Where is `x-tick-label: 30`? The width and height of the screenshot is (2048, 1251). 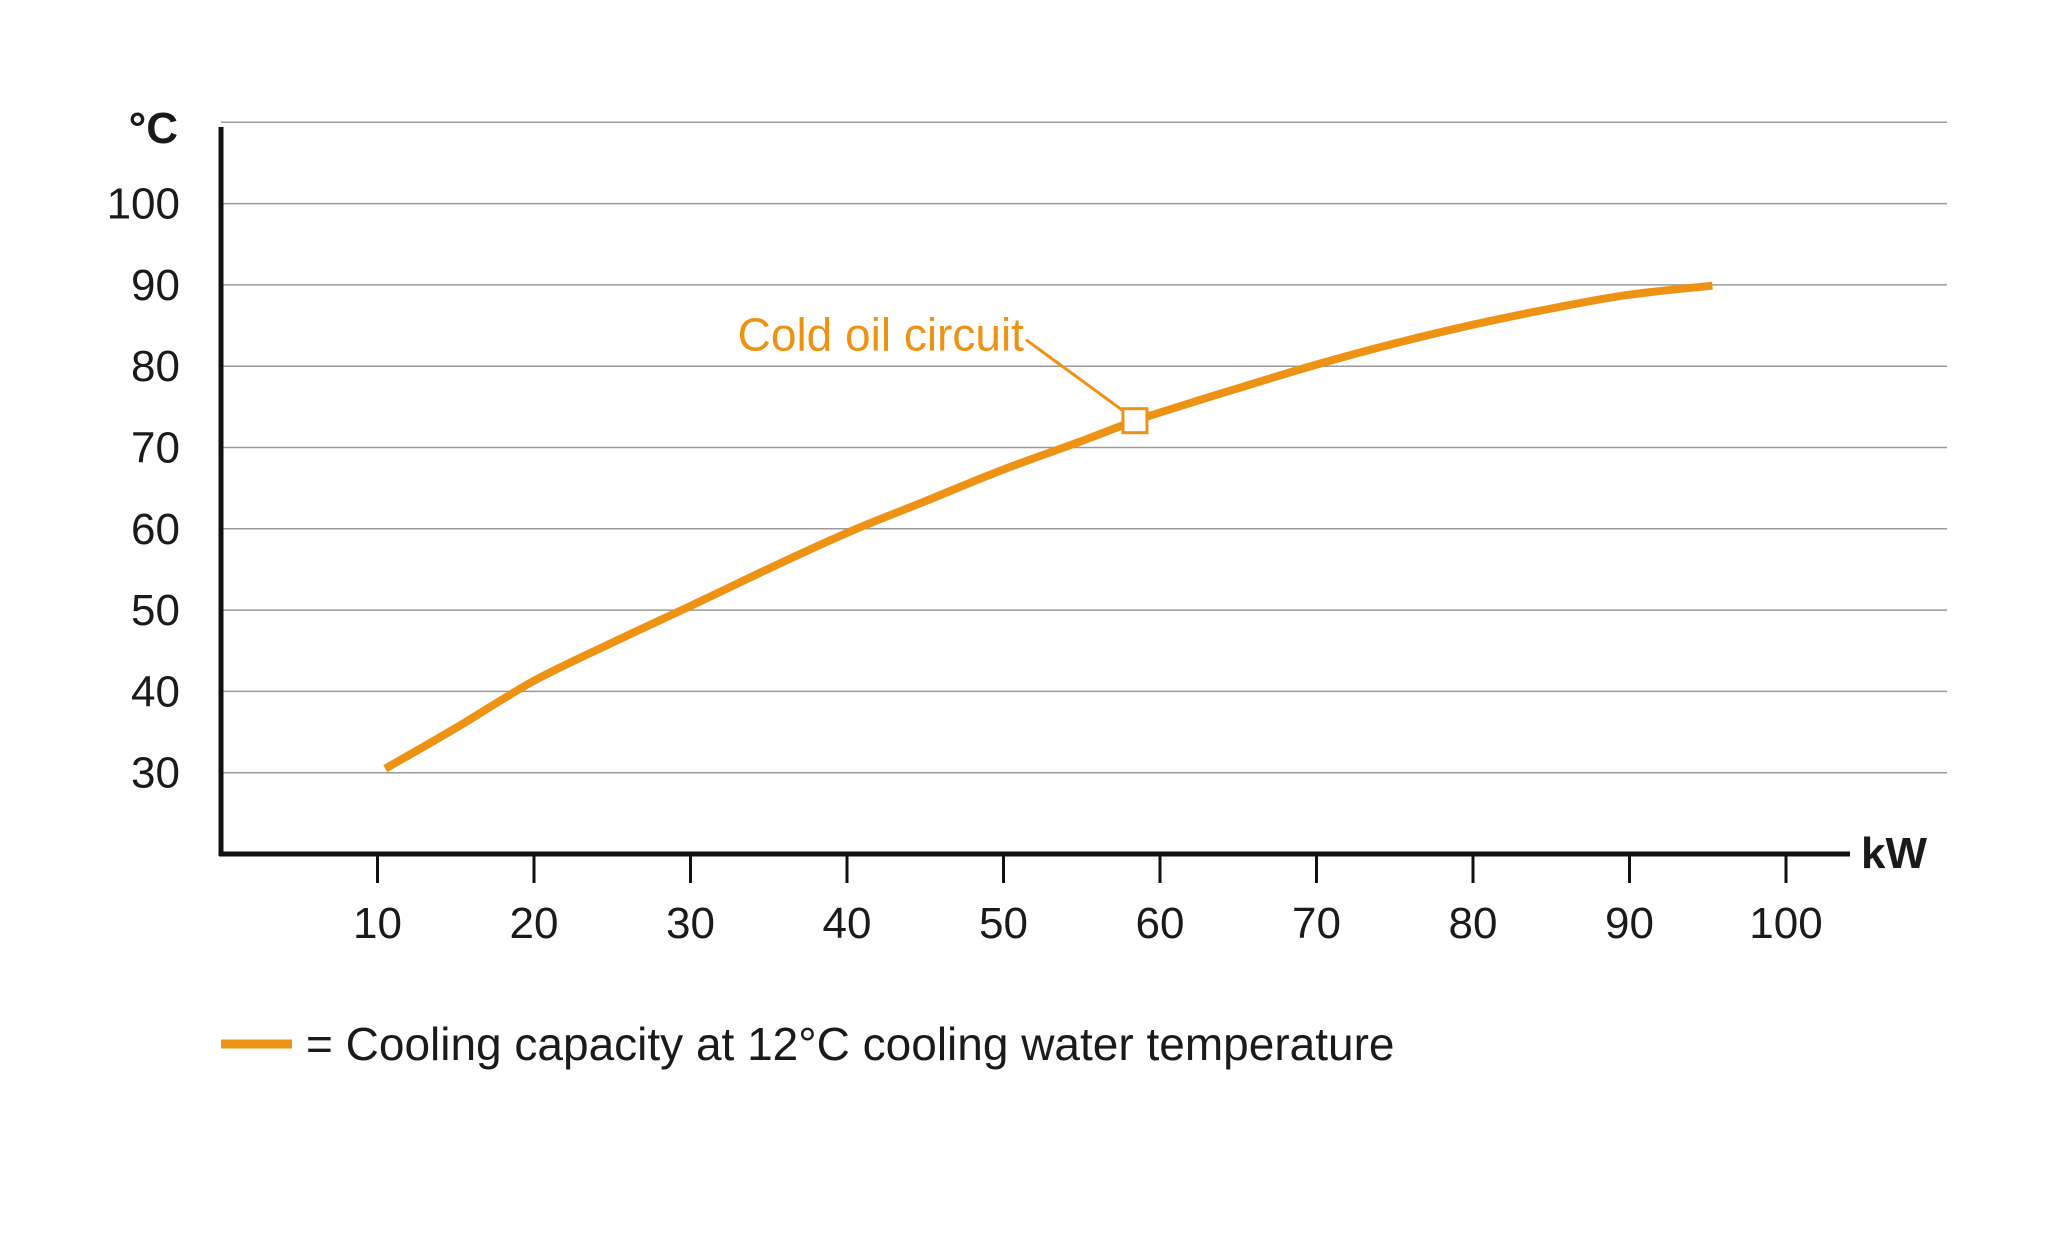
x-tick-label: 30 is located at coordinates (690, 923).